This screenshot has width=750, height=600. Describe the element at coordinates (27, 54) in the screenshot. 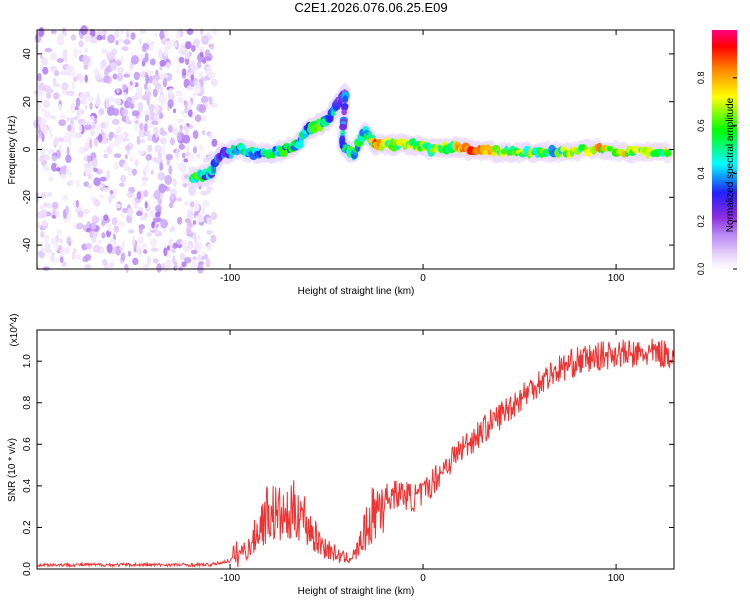

I see `y-tick-label: 40` at that location.